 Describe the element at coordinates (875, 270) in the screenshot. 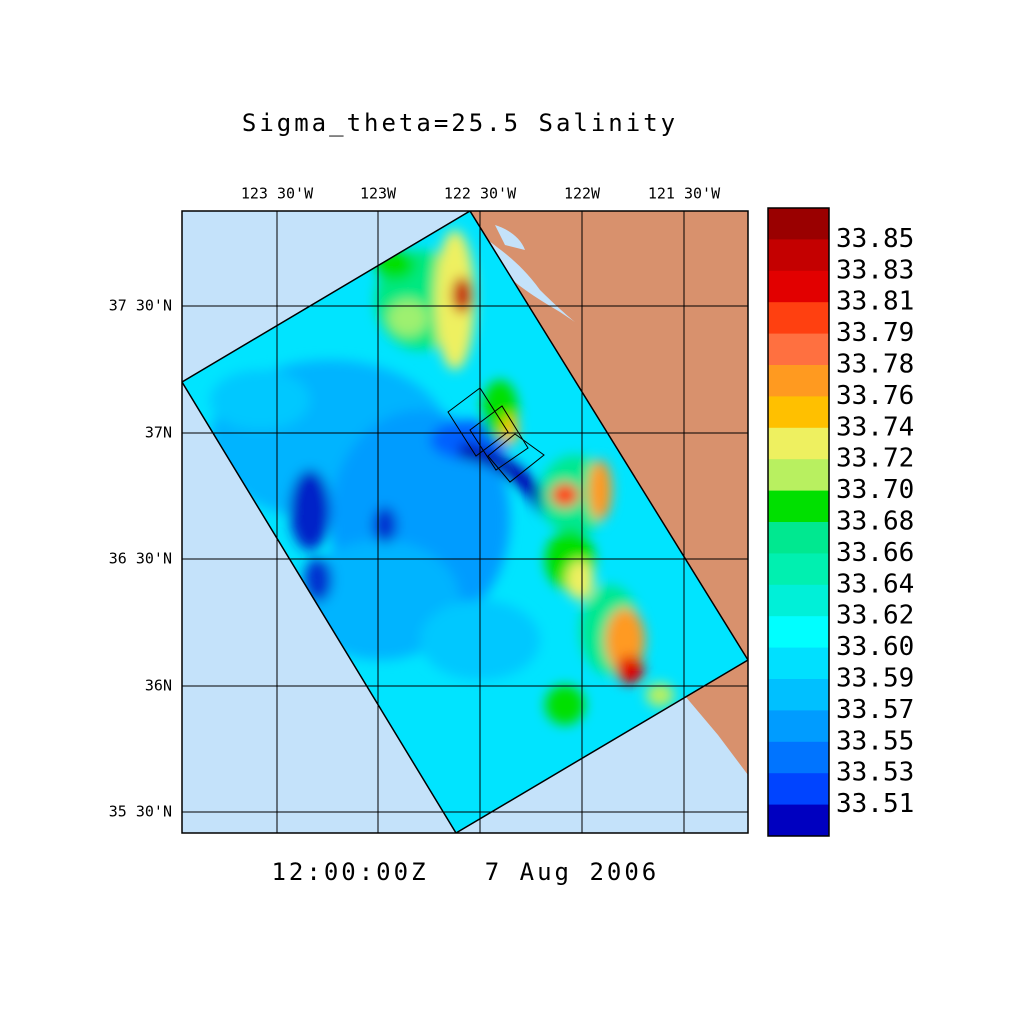

I see `colorbar-label: 33.83` at that location.